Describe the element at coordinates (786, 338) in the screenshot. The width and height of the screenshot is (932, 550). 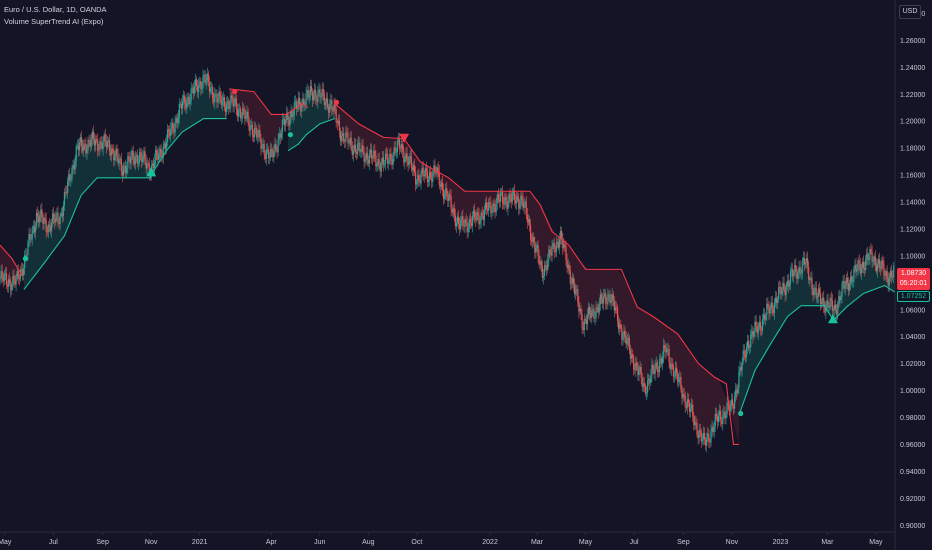
I see `trend-fill-bull` at that location.